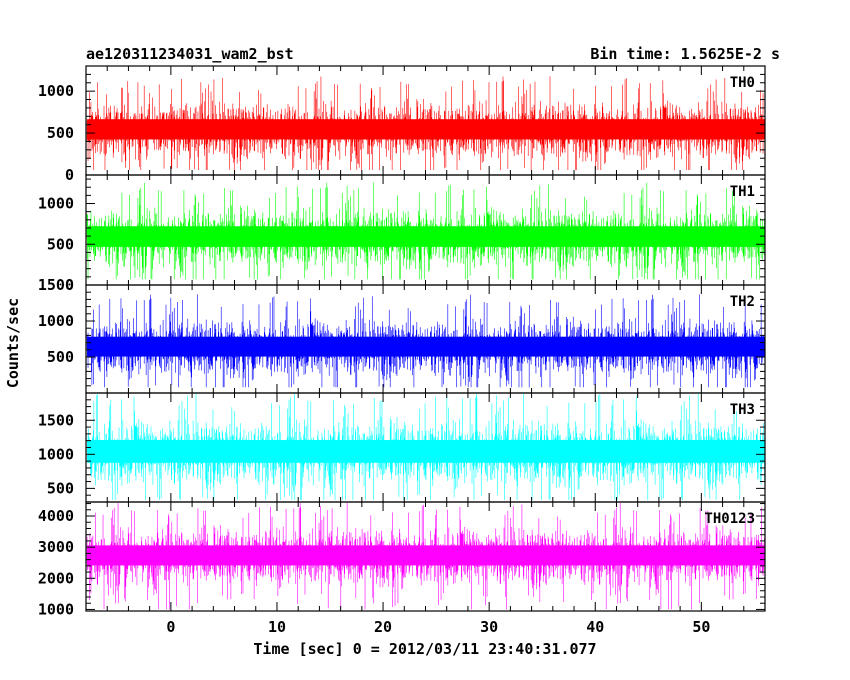  Describe the element at coordinates (729, 519) in the screenshot. I see `panel-name-th0123: TH0123` at that location.